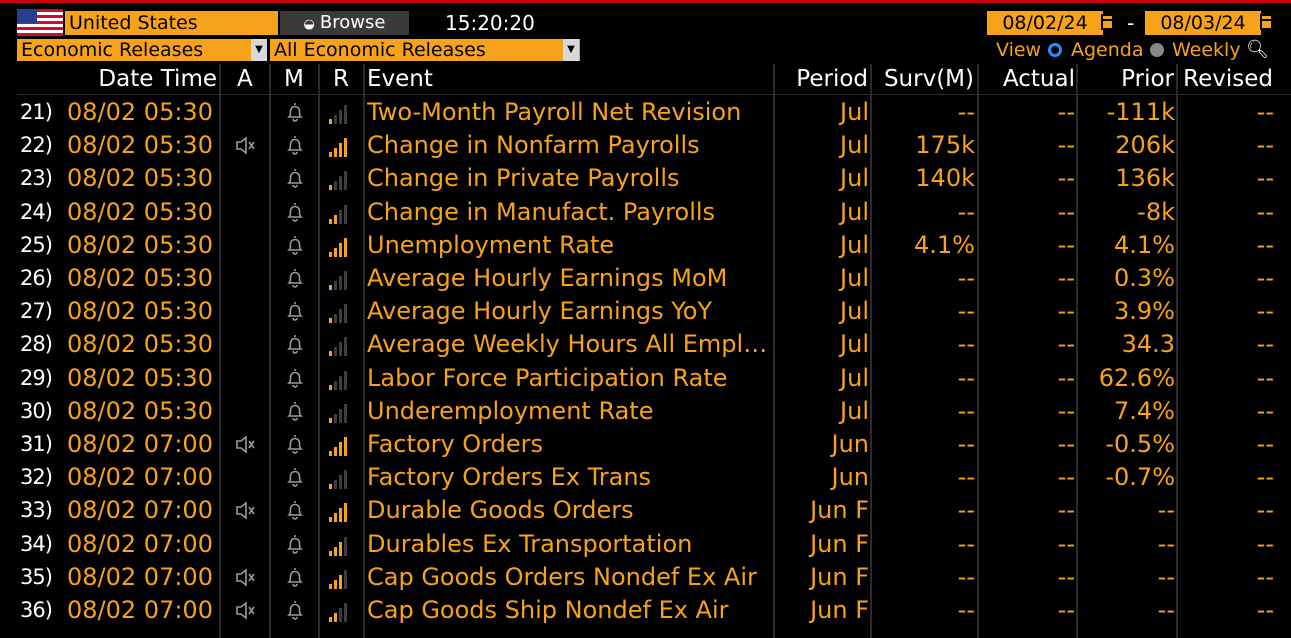  What do you see at coordinates (36, 543) in the screenshot?
I see `row-number: 34)` at bounding box center [36, 543].